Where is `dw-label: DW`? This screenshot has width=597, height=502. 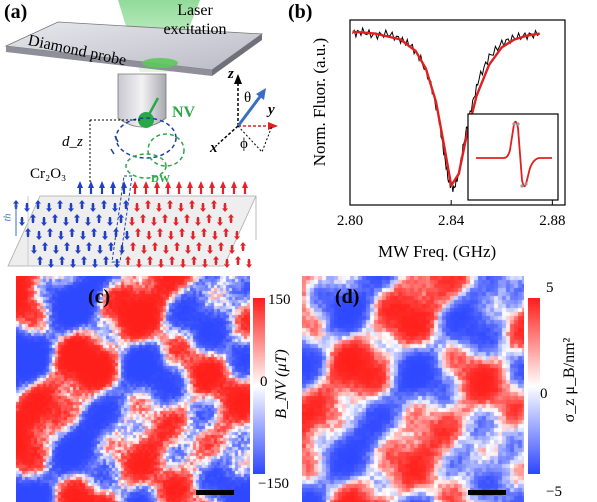 dw-label: DW is located at coordinates (160, 179).